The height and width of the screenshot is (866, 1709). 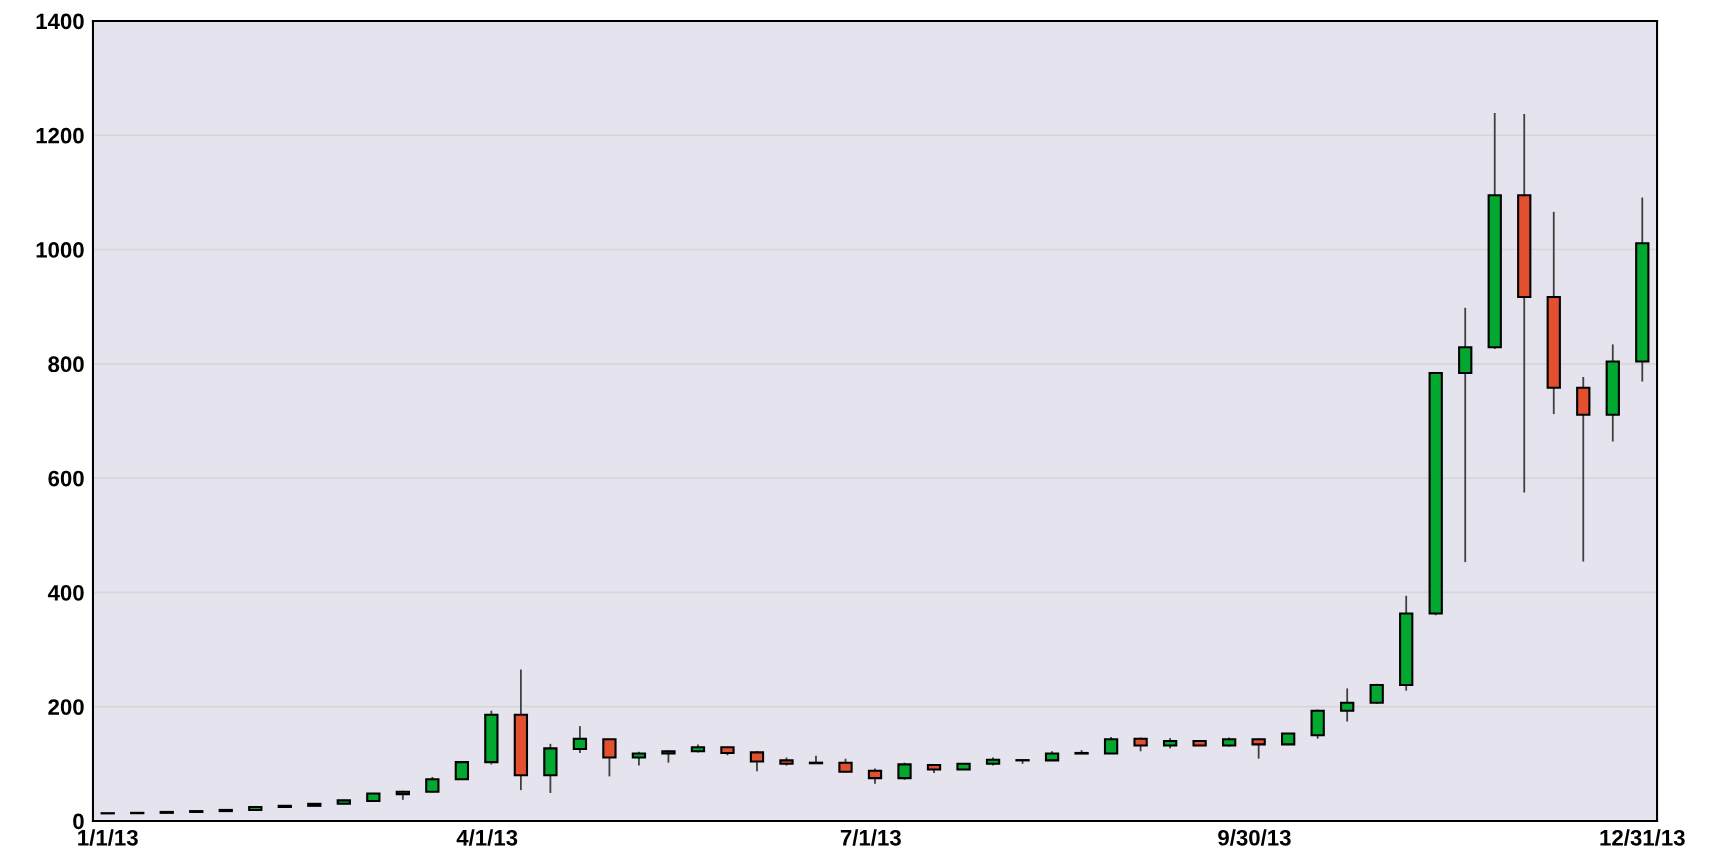 I want to click on y-tick-label: 0, so click(x=78, y=821).